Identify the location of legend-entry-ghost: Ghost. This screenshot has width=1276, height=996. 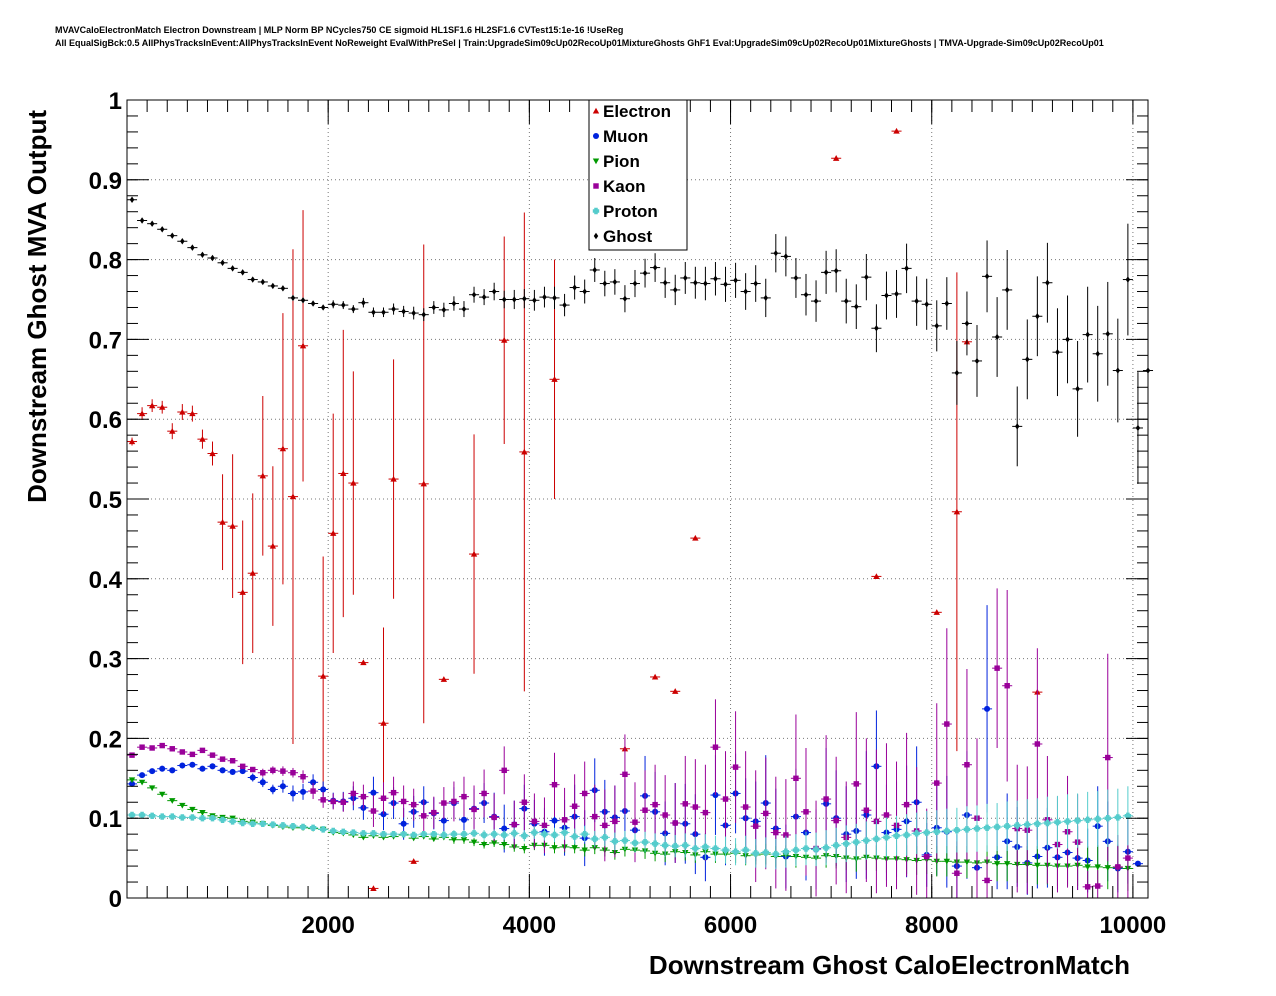
(622, 236).